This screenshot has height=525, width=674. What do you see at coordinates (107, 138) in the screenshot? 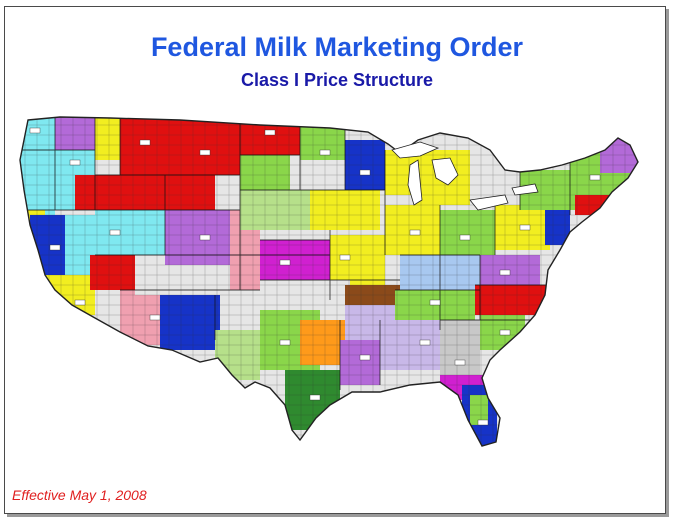
I see `region-id-north` at bounding box center [107, 138].